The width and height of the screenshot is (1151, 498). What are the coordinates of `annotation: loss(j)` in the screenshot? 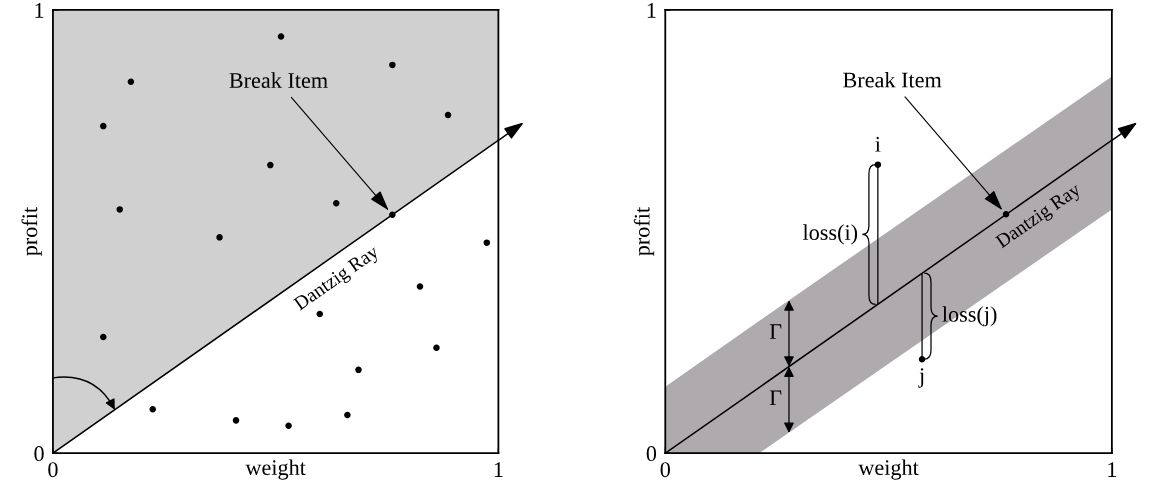 It's located at (969, 316).